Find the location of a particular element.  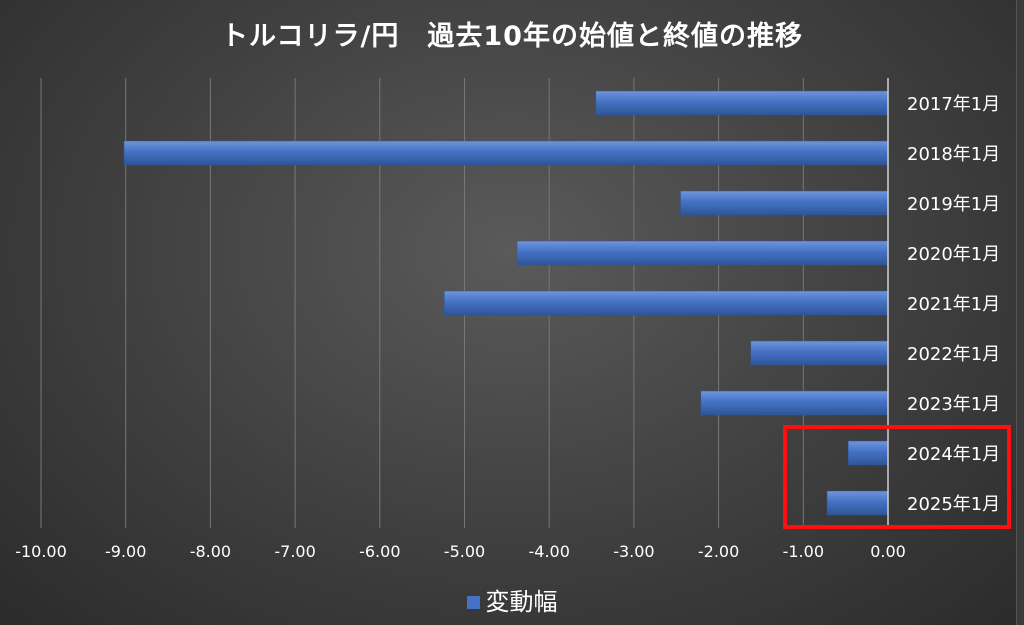

x-tick-label: -3.00 is located at coordinates (633, 551).